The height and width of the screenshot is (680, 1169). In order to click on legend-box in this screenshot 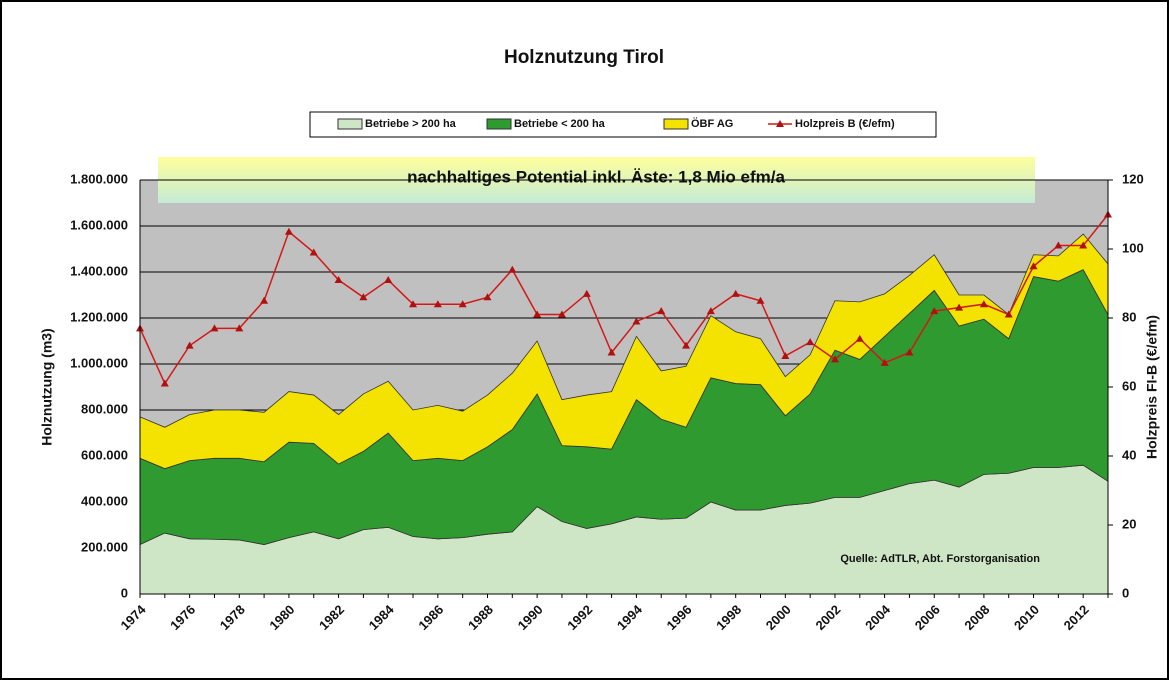, I will do `click(623, 124)`.